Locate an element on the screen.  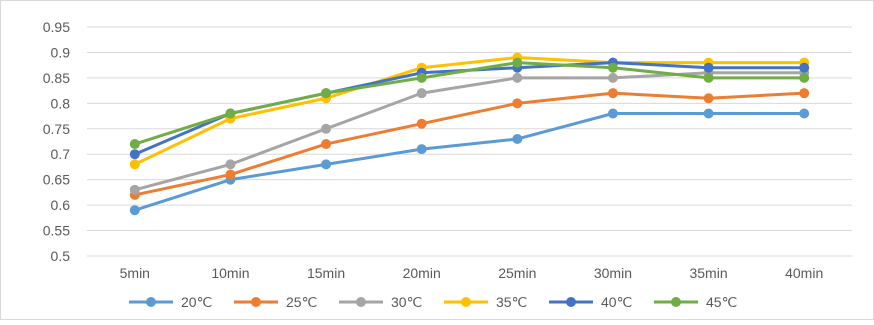
x-tick-label: 15min is located at coordinates (326, 273).